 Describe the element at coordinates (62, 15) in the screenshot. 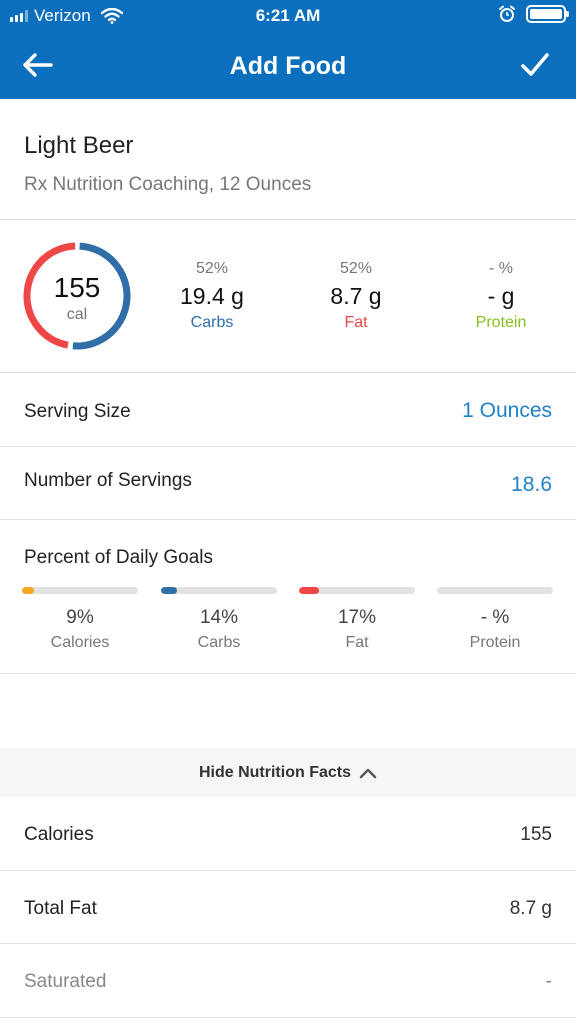

I see `carrier-label: Verizon` at that location.